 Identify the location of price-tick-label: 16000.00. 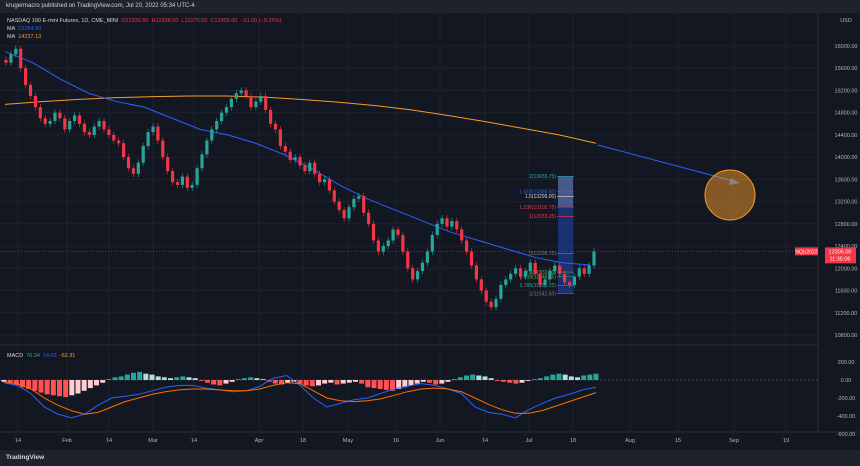
(846, 47).